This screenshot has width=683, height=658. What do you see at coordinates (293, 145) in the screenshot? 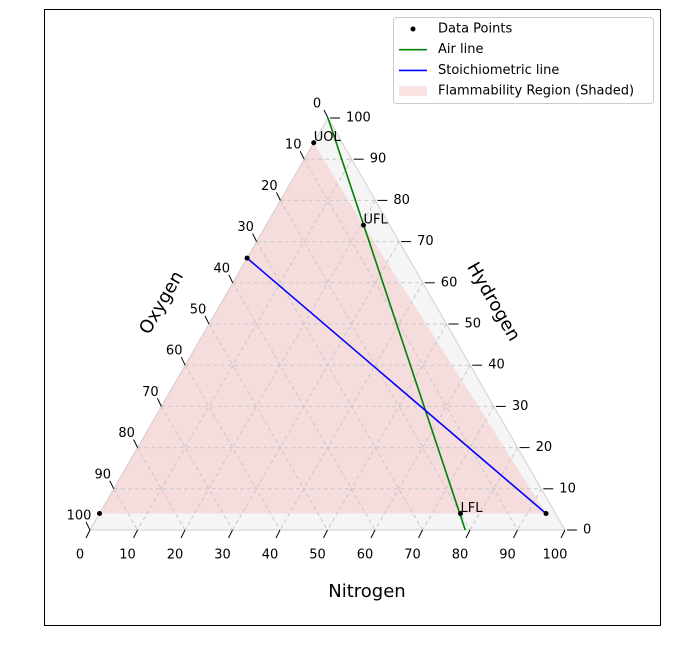
I see `oxygen-tick-label: 10` at bounding box center [293, 145].